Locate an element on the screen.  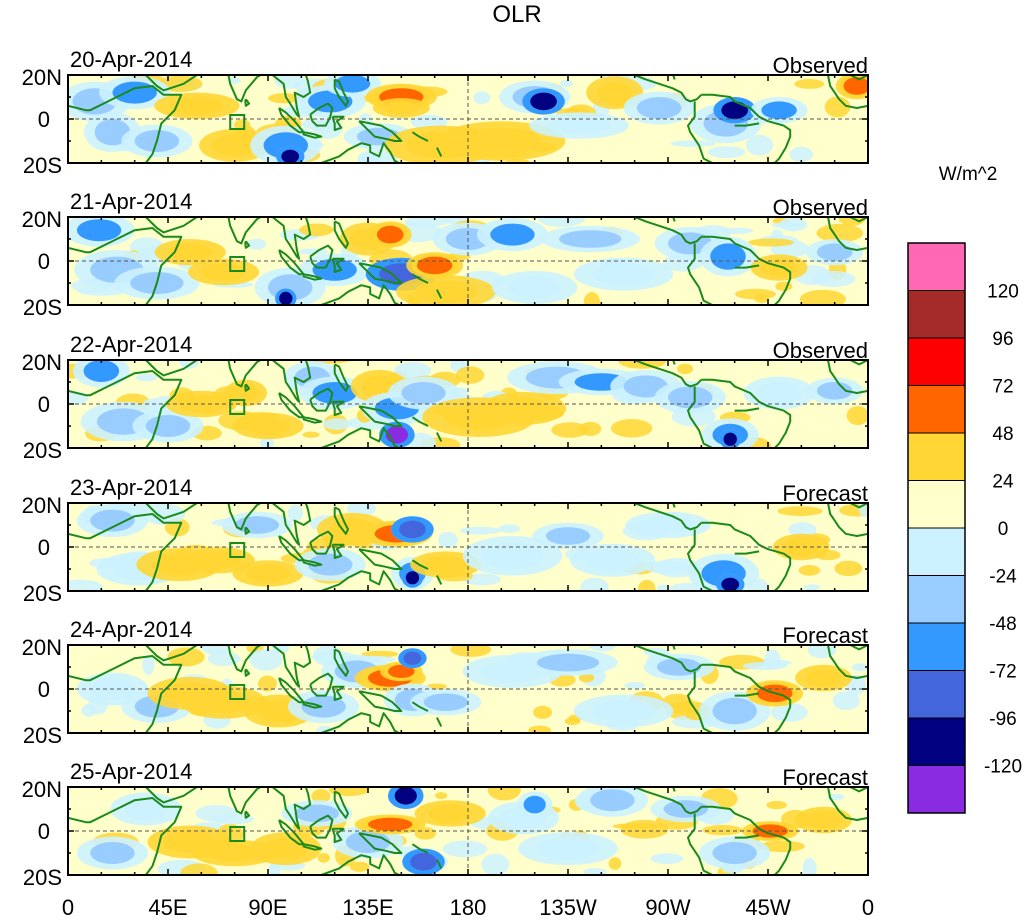
lat-label-equator: 0 is located at coordinates (44, 831).